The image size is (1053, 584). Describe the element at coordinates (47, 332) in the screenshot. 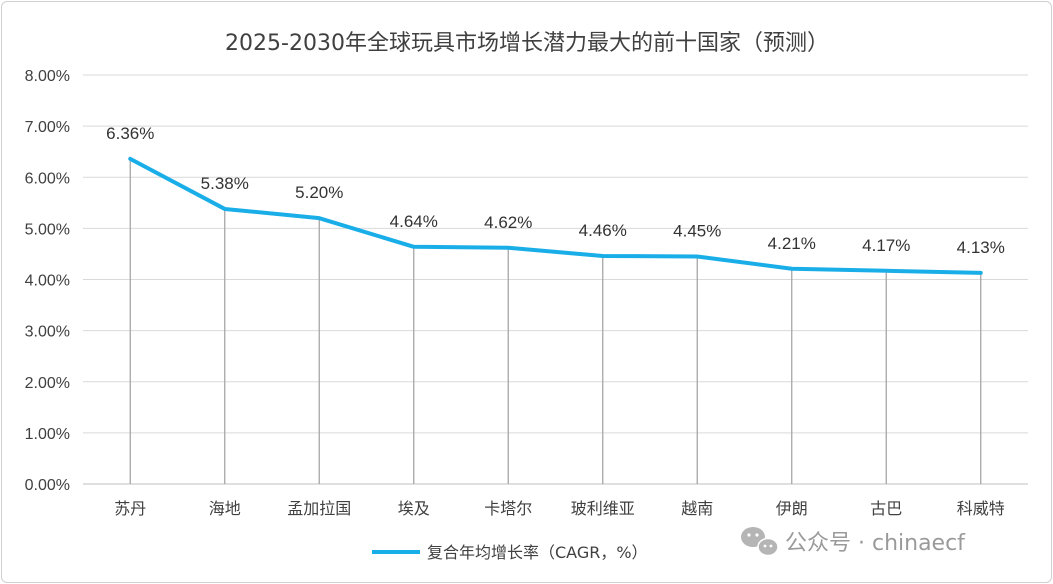

I see `y-tick-label: 3.00%` at that location.